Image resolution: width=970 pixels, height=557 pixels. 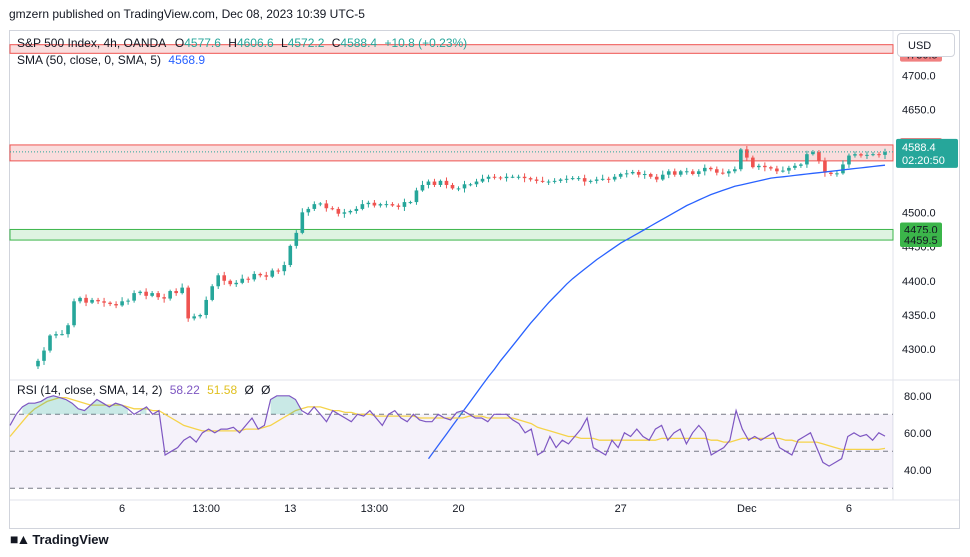 I want to click on zone-resistance-upper, so click(x=451, y=49).